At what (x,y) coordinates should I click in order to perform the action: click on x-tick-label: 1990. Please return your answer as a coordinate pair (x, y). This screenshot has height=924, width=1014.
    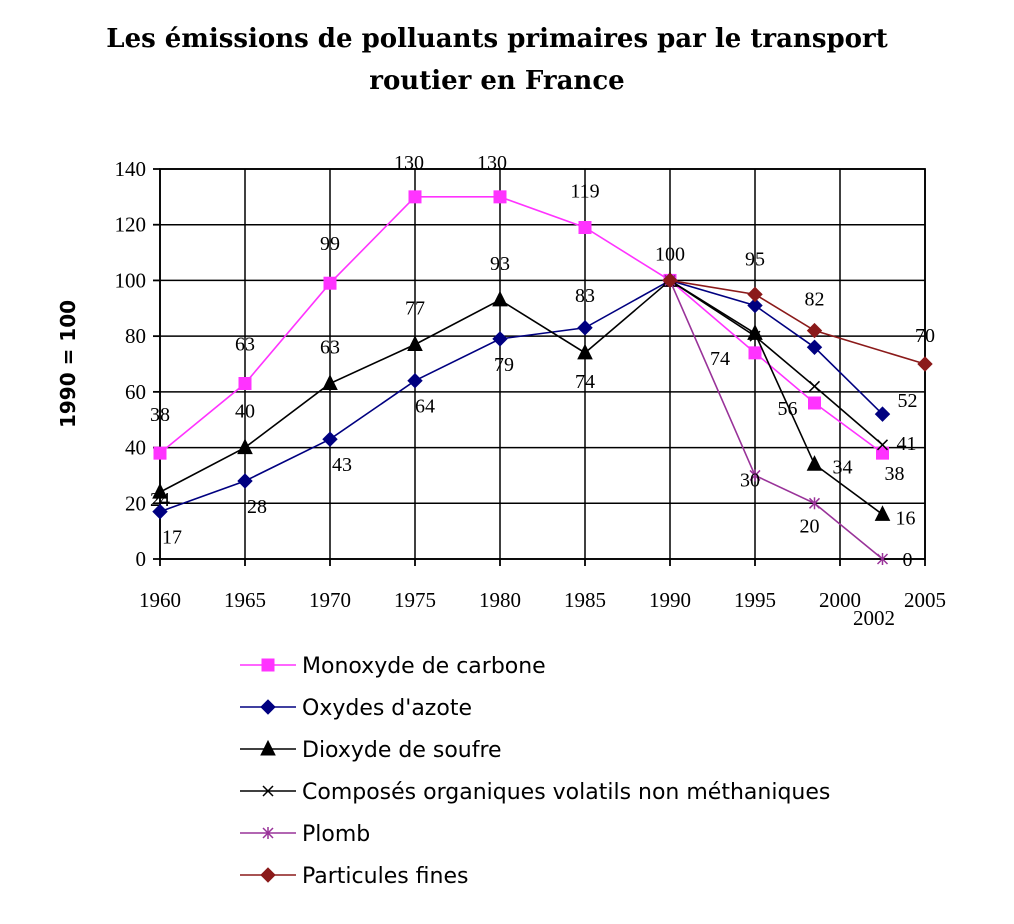
    Looking at the image, I should click on (670, 600).